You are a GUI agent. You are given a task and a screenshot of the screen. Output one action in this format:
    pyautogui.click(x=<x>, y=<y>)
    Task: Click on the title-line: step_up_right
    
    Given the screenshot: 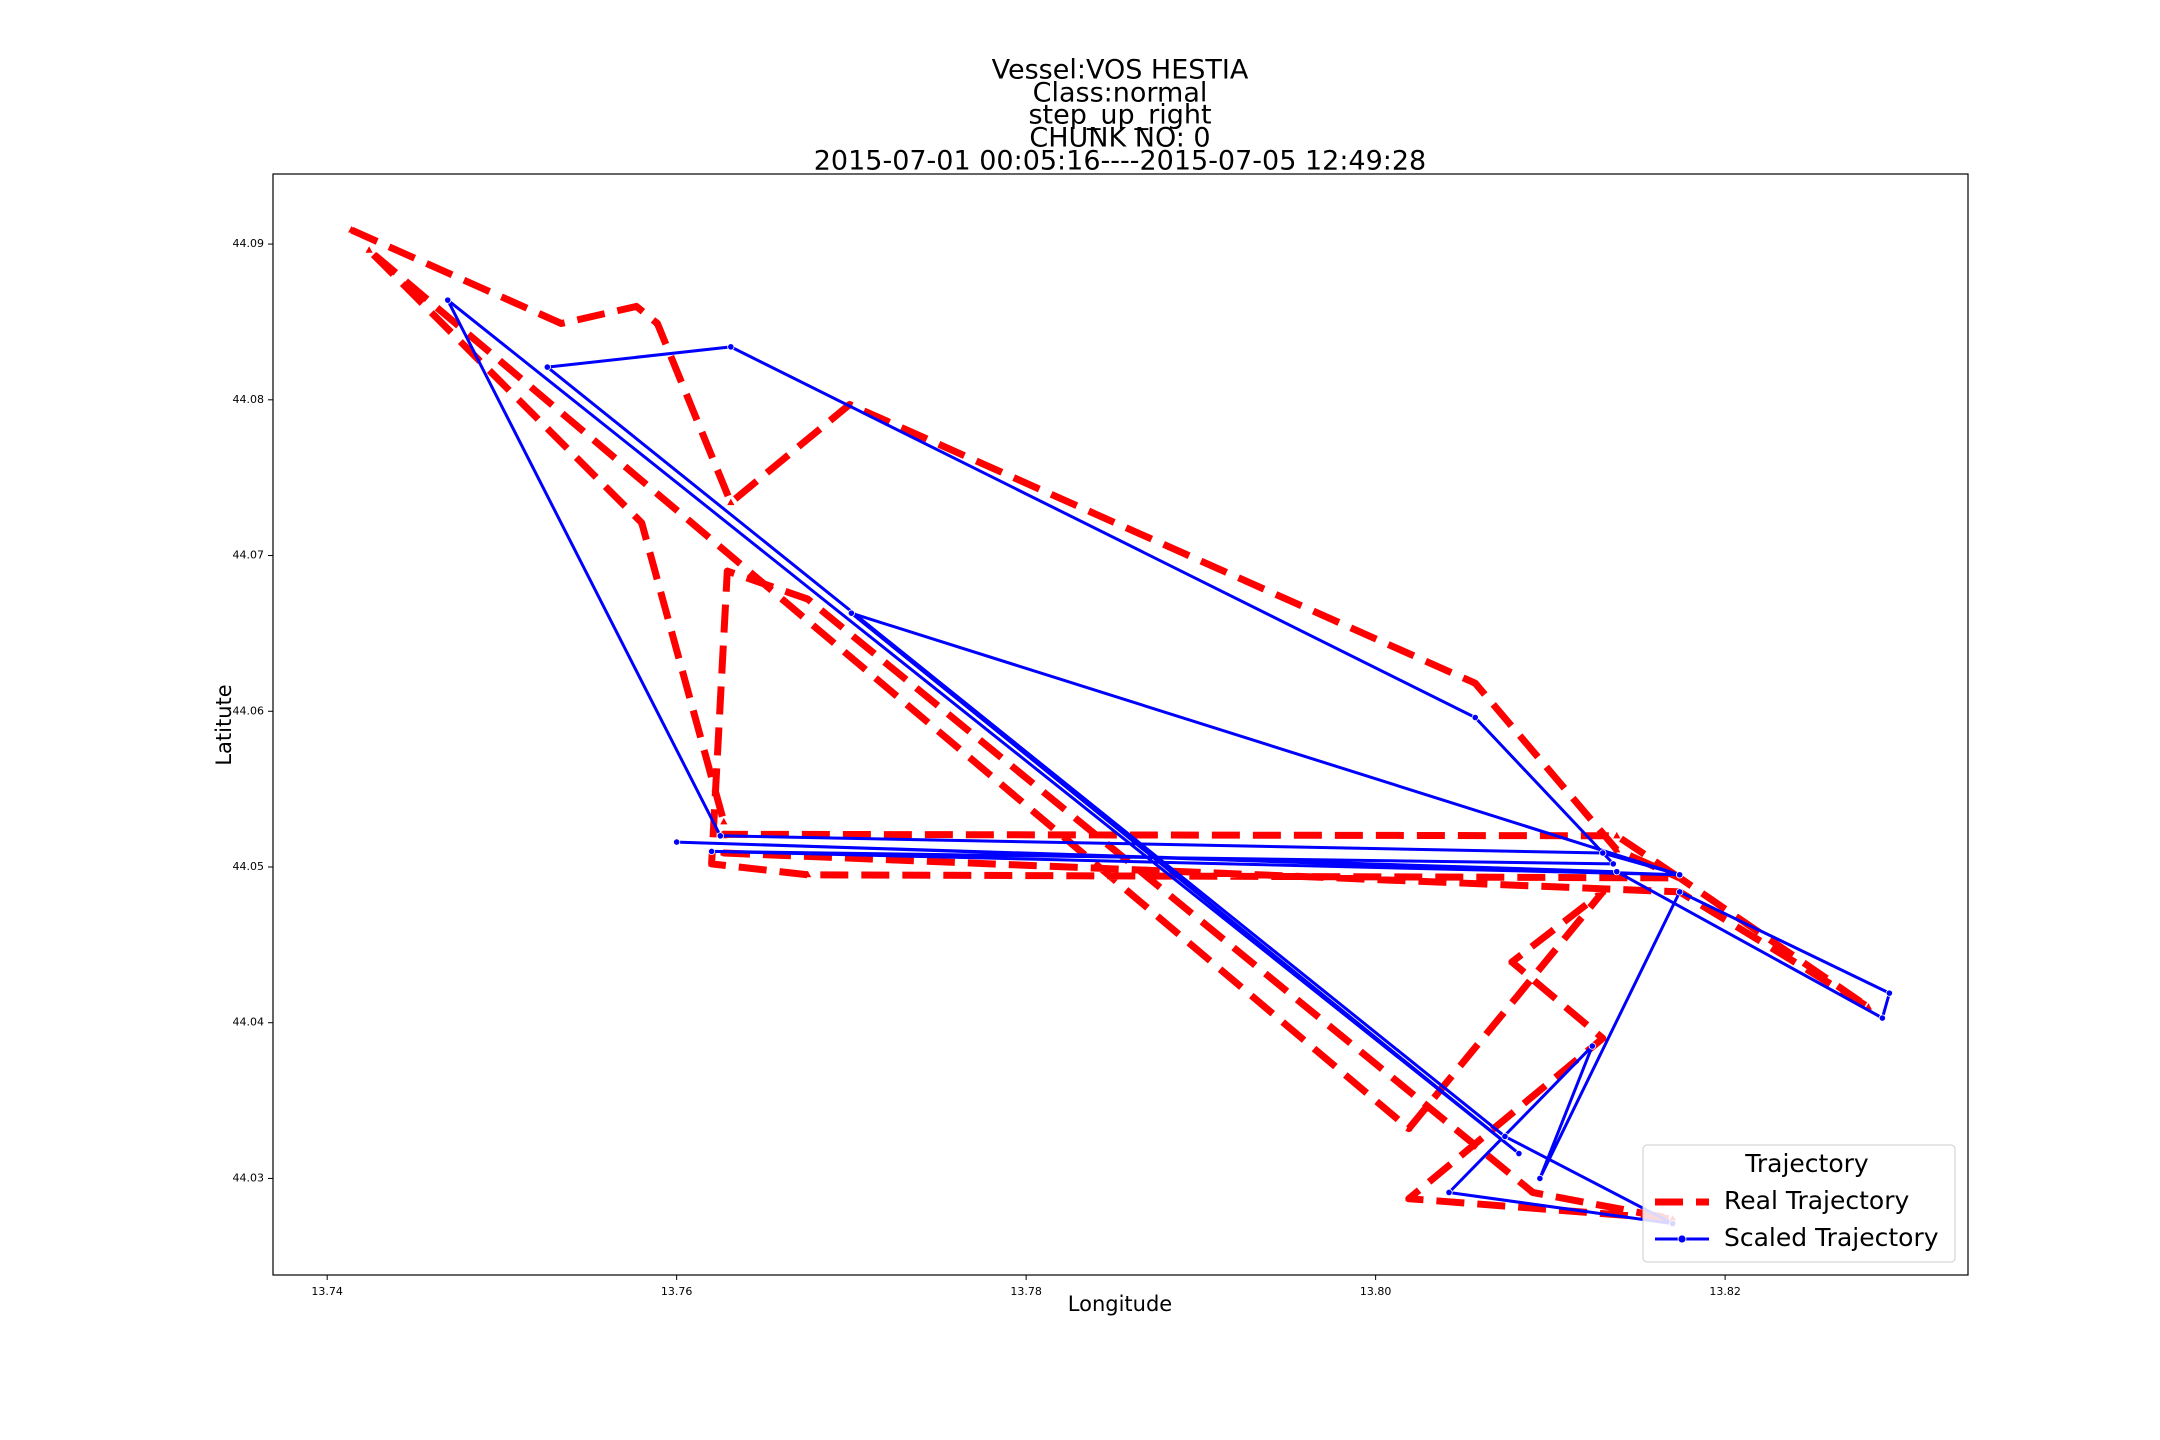 What is the action you would take?
    pyautogui.click(x=1119, y=115)
    